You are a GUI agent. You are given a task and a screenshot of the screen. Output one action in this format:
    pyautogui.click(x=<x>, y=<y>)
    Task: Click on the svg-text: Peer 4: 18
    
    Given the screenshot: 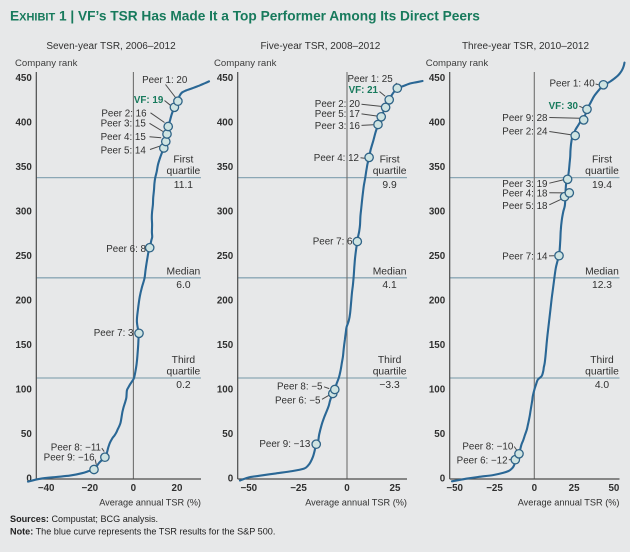 What is the action you would take?
    pyautogui.click(x=525, y=193)
    